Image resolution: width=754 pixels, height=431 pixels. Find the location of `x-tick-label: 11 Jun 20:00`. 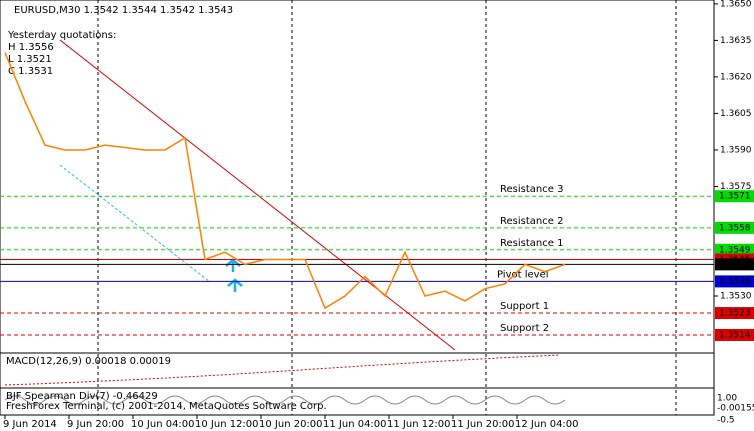

x-tick-label: 11 Jun 20:00 is located at coordinates (483, 424).